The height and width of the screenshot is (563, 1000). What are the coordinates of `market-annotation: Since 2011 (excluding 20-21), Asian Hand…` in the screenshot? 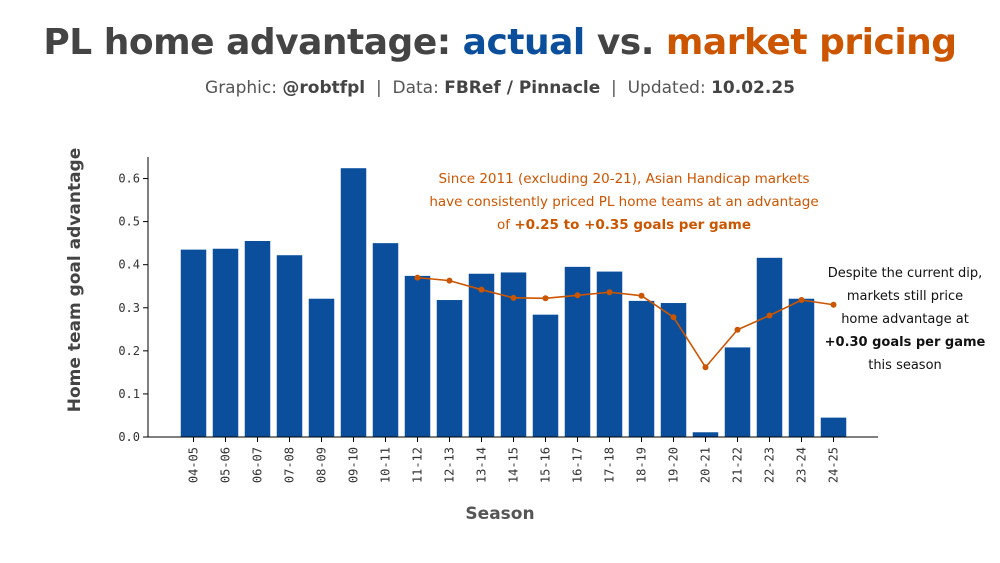 It's located at (624, 202).